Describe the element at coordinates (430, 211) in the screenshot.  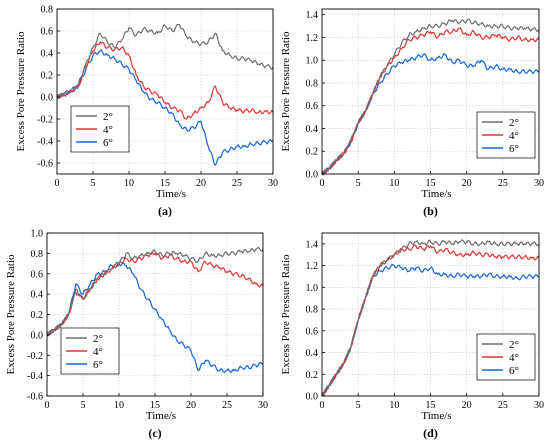
I see `panel-label: (b)` at that location.